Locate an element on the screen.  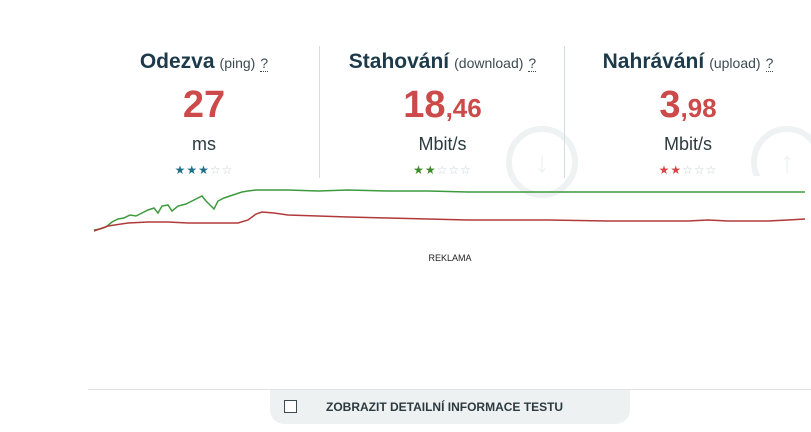
ping-rating: ★★★☆☆ is located at coordinates (204, 170).